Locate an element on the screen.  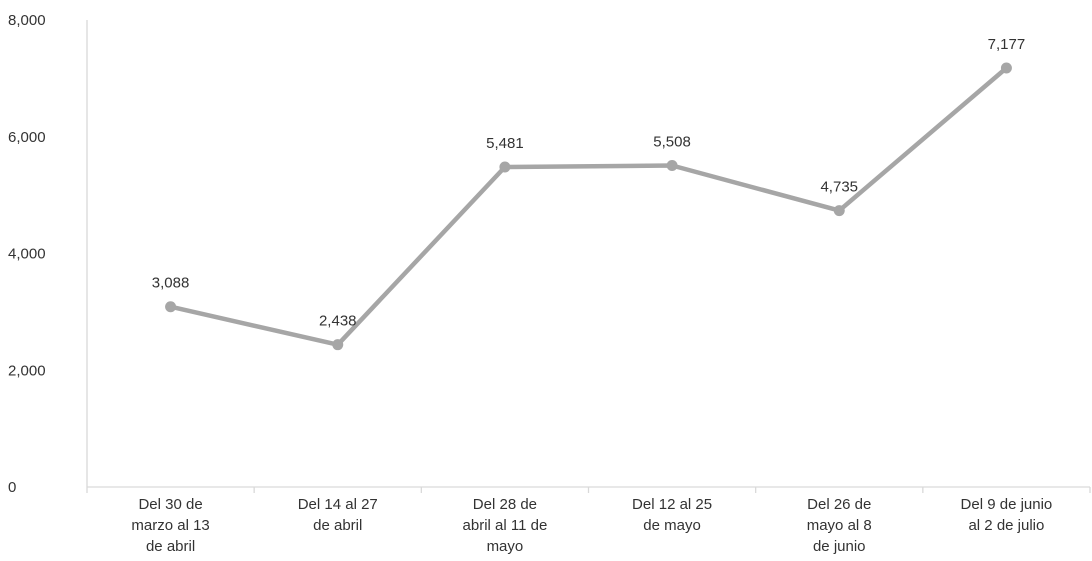
y-tick-label: 2,000 is located at coordinates (27, 370).